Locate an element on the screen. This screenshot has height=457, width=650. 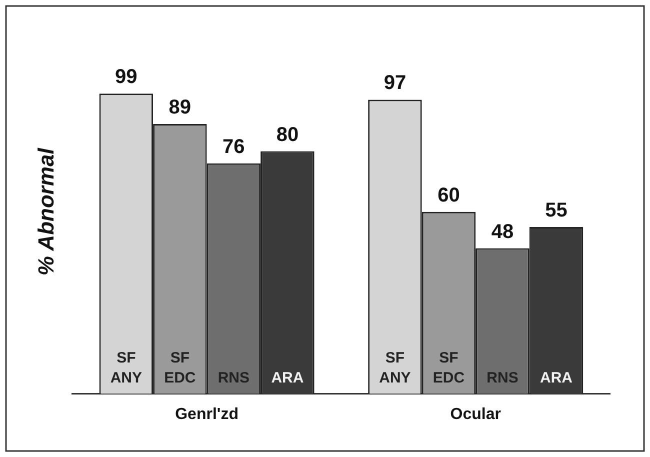
data-label: 89 is located at coordinates (180, 107).